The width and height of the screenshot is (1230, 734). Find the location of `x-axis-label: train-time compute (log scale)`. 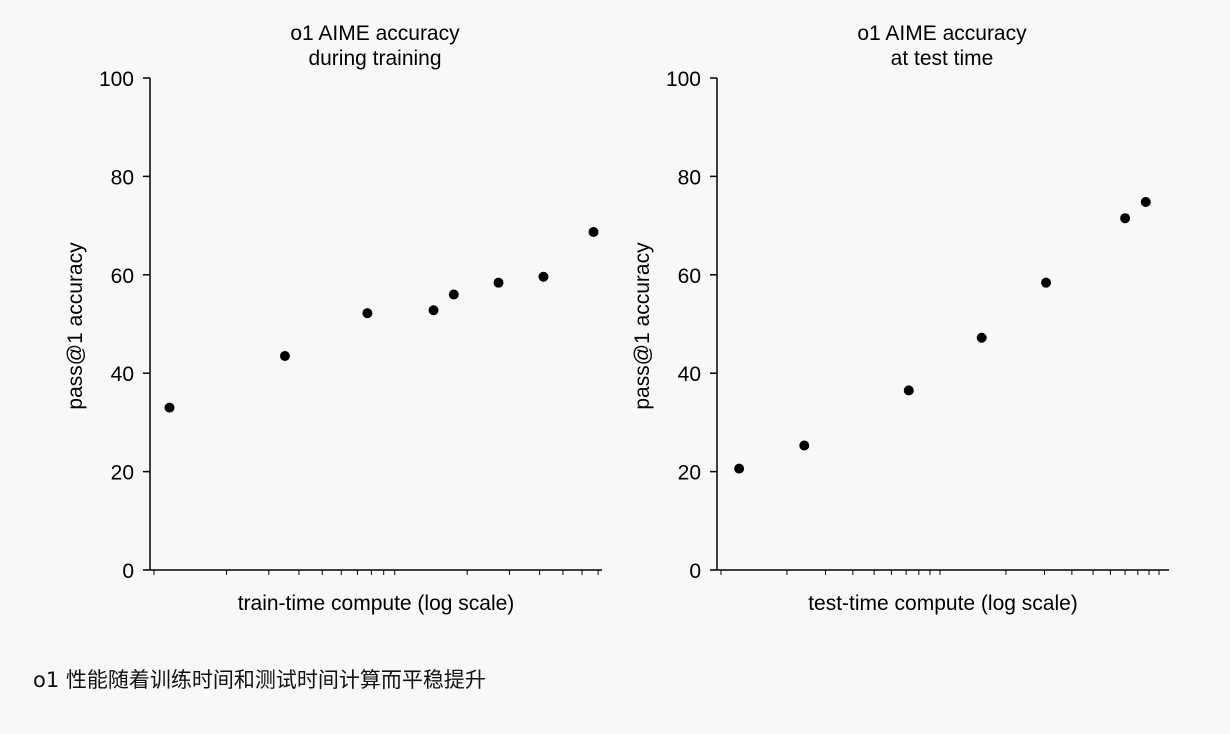

x-axis-label: train-time compute (log scale) is located at coordinates (376, 603).